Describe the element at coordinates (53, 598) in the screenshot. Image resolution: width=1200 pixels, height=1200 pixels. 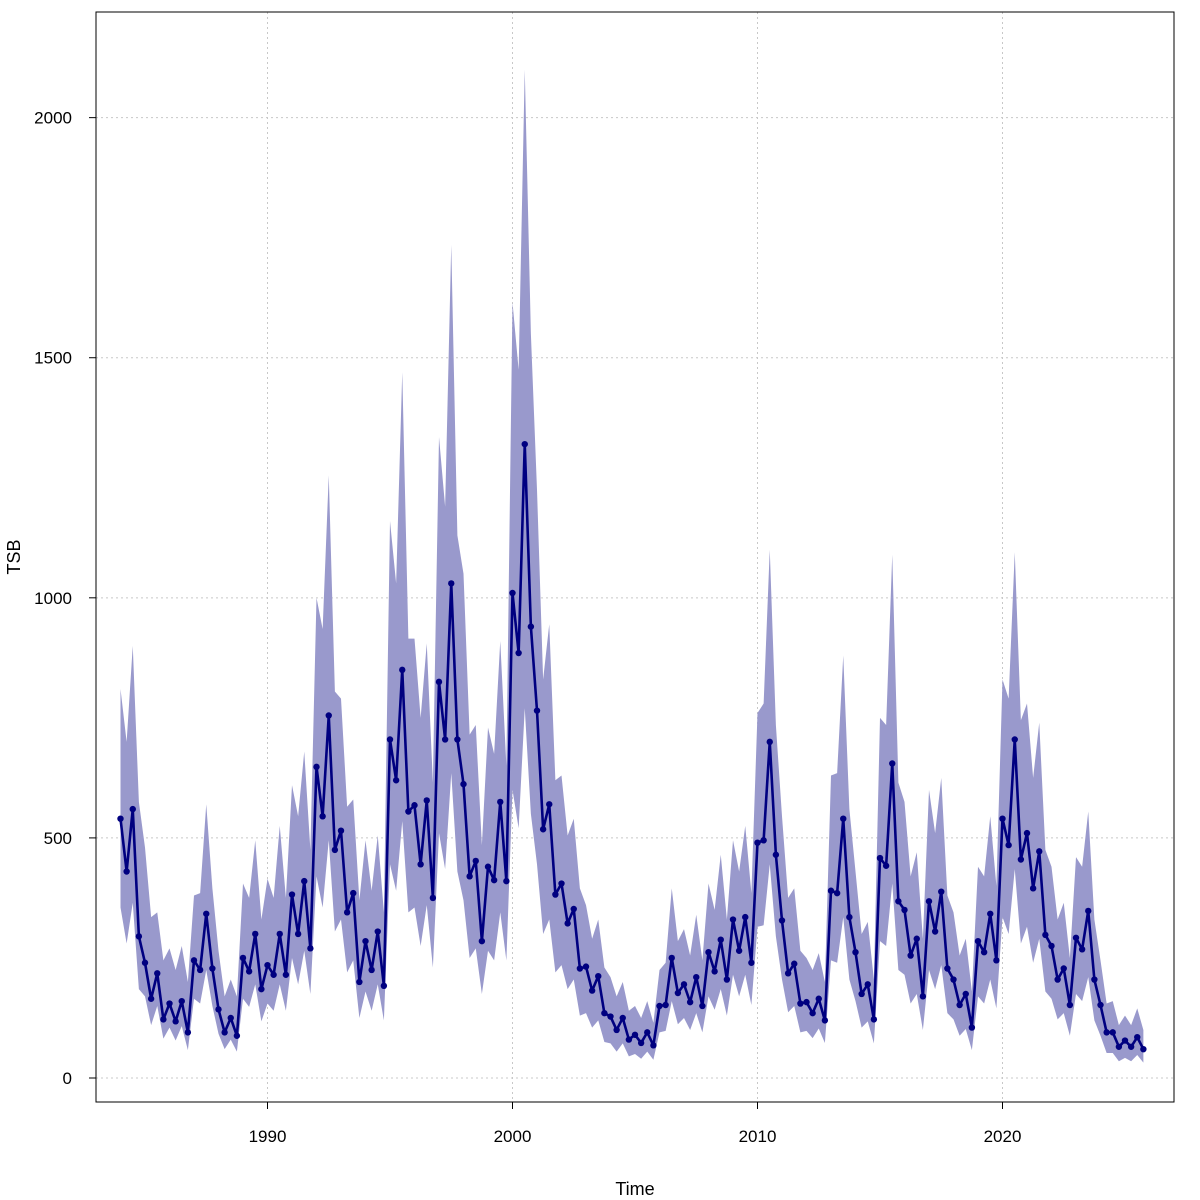
I see `y-tick-label: 1000` at that location.